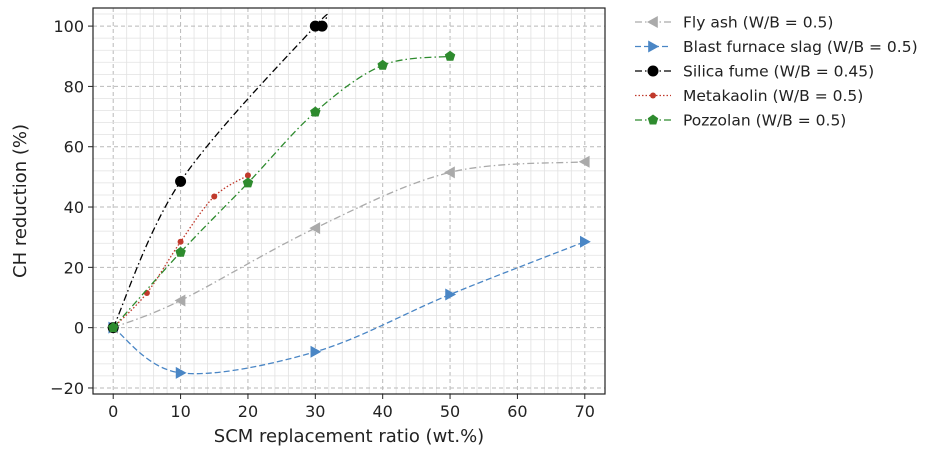 The height and width of the screenshot is (450, 940). I want to click on y-tick-label: −20, so click(67, 388).